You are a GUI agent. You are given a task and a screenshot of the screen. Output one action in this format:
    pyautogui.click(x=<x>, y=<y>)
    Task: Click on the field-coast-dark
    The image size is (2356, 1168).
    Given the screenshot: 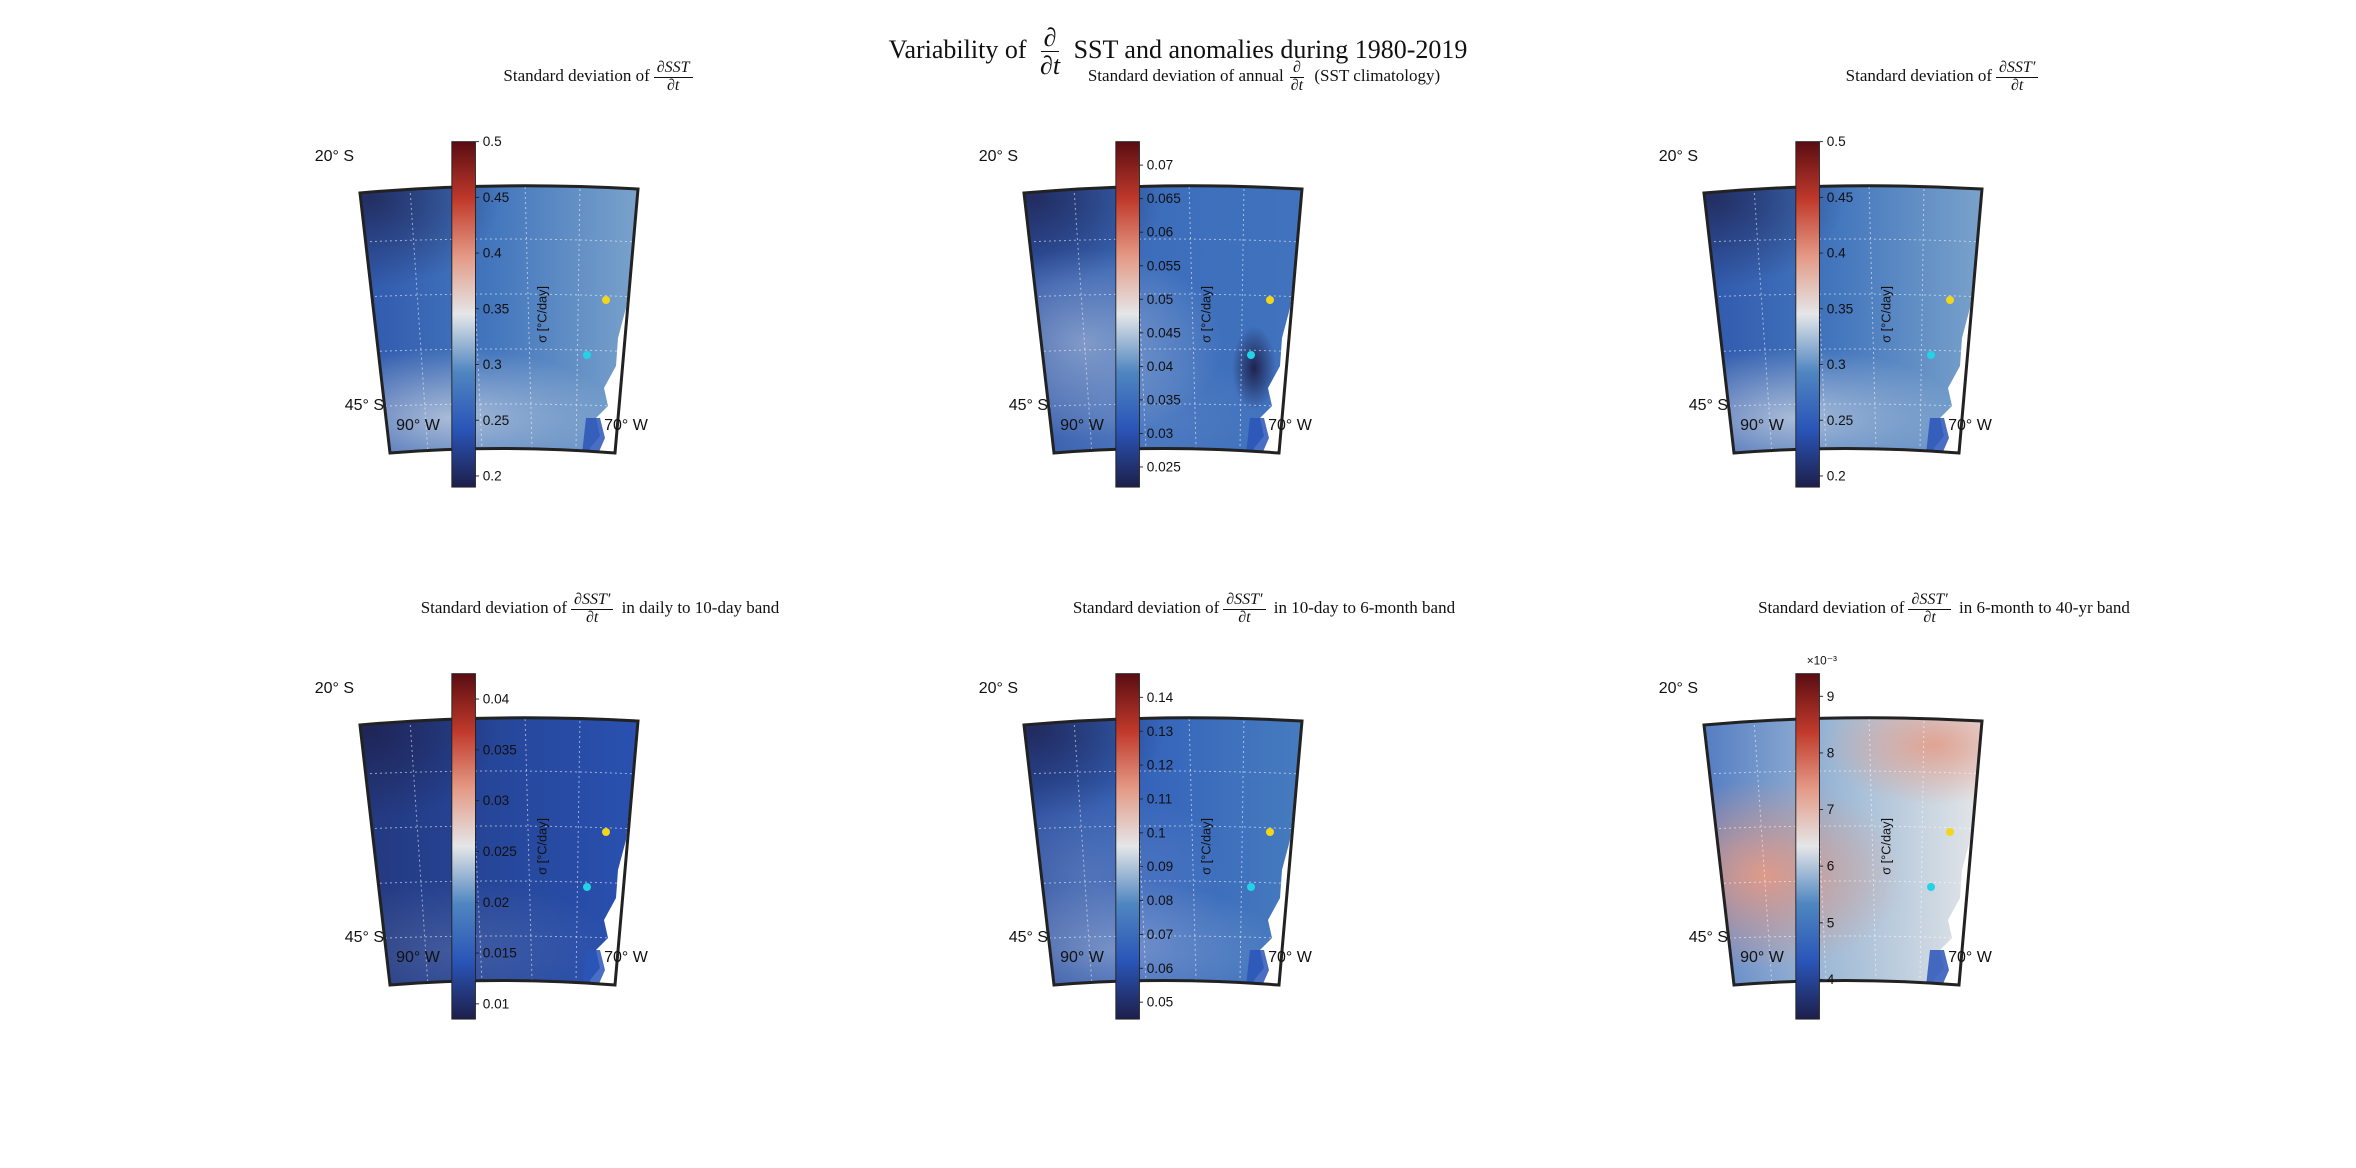 What is the action you would take?
    pyautogui.click(x=1254, y=368)
    